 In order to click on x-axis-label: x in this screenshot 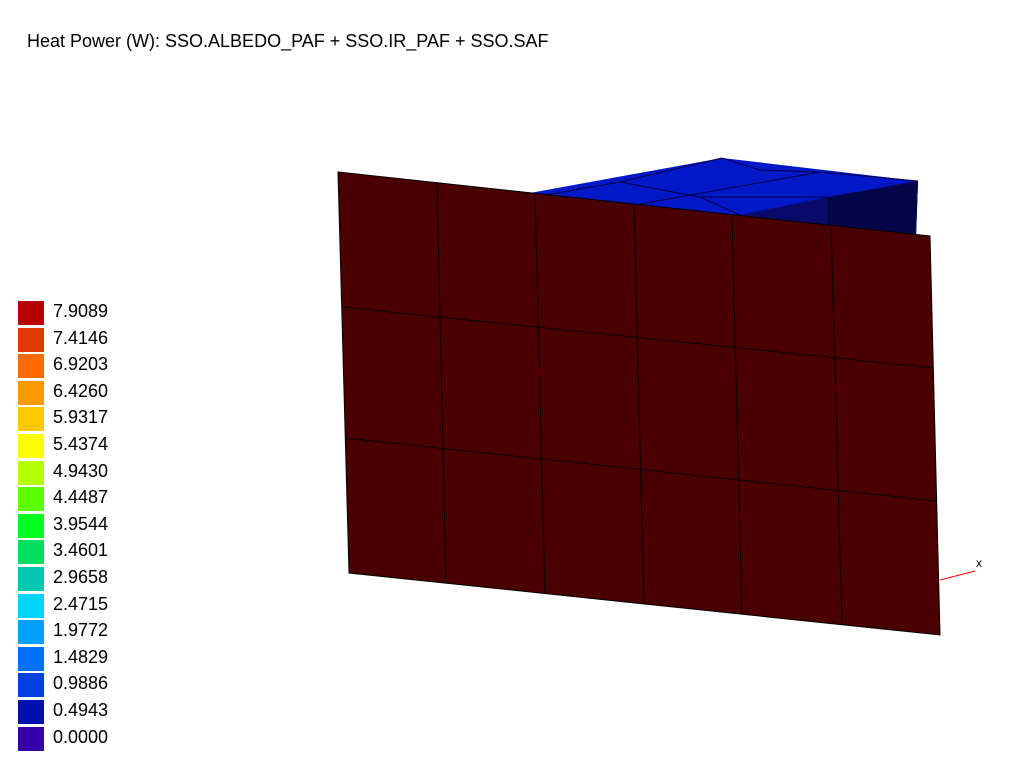, I will do `click(979, 563)`.